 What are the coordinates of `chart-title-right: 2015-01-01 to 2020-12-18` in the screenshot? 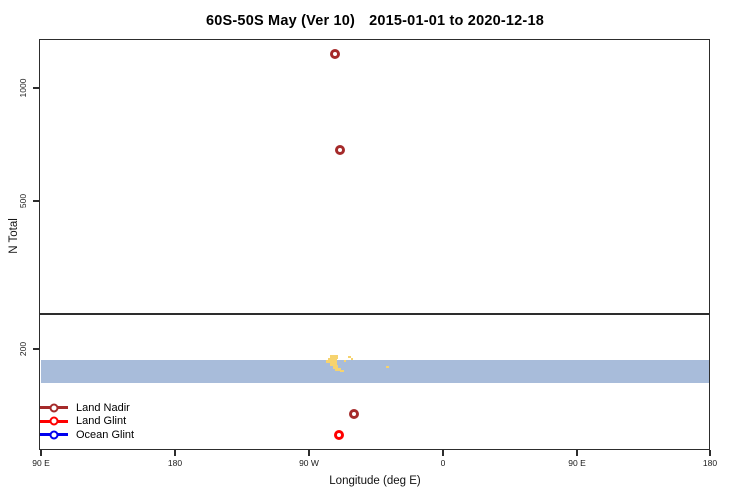 It's located at (456, 21).